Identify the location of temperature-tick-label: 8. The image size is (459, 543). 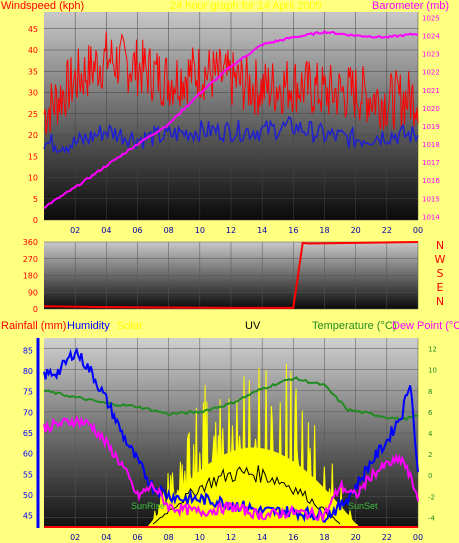
(430, 392).